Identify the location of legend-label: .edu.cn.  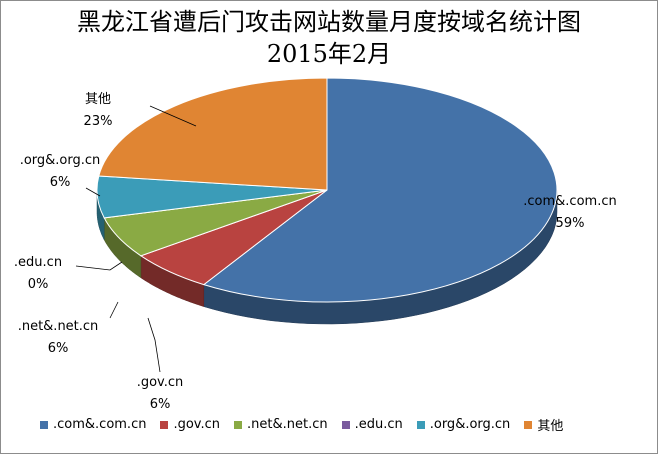
(378, 424).